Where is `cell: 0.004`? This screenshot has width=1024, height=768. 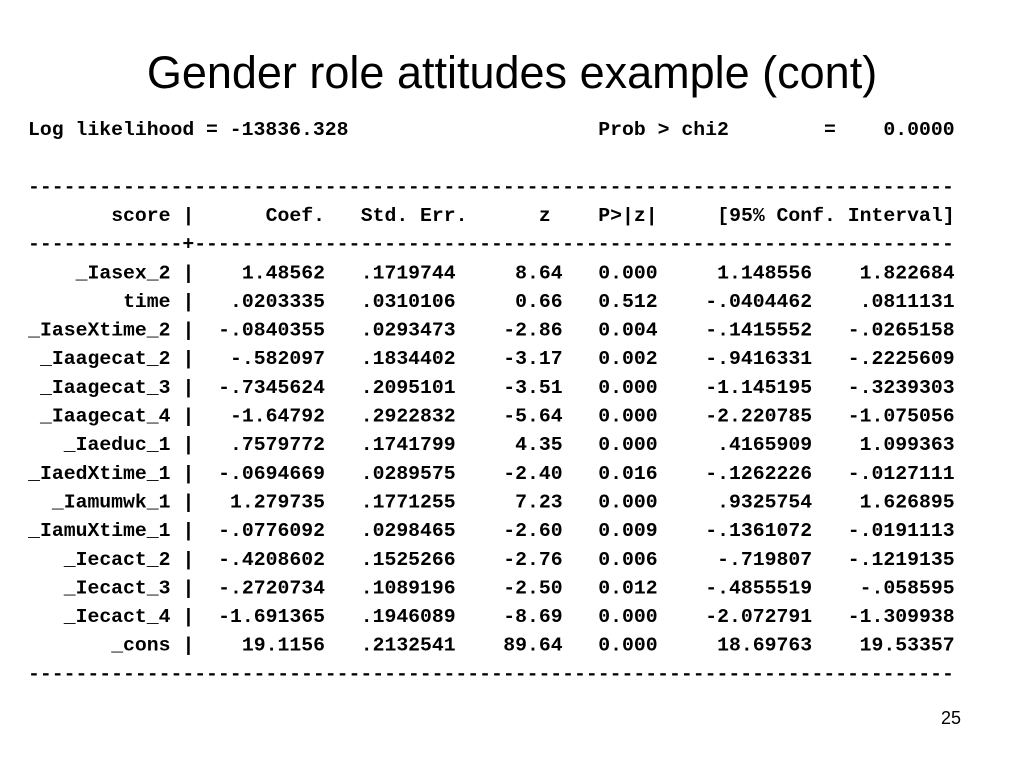 cell: 0.004 is located at coordinates (627, 331).